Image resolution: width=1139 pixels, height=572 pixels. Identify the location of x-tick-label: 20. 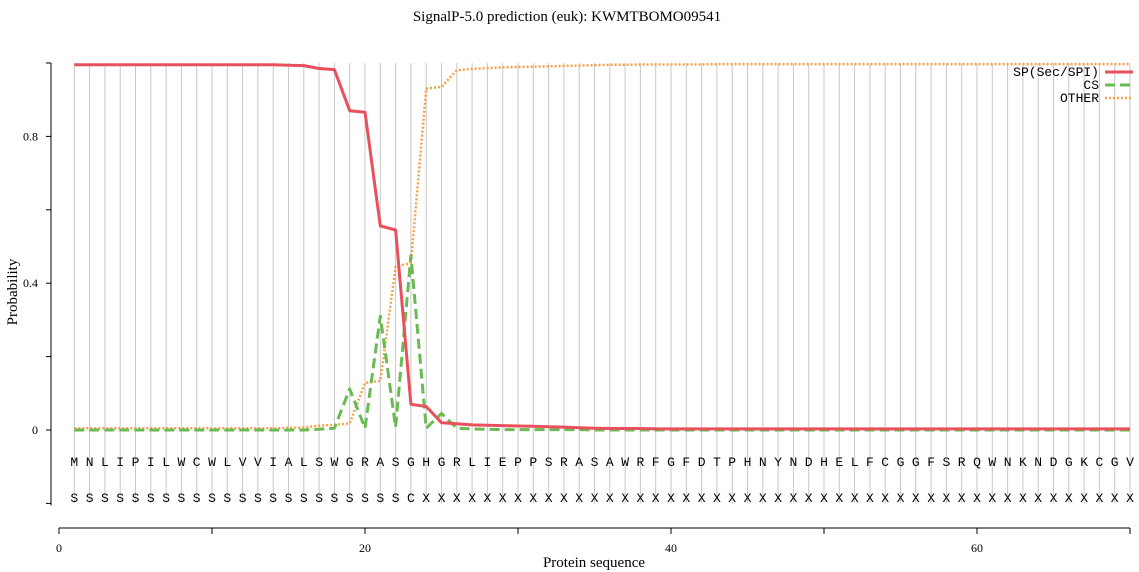
(365, 548).